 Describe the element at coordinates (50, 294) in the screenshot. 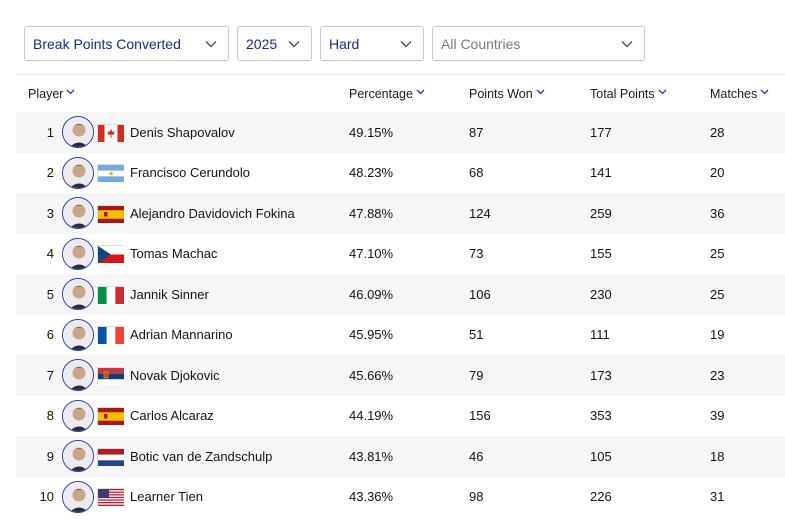

I see `rank-cell: 5` at that location.